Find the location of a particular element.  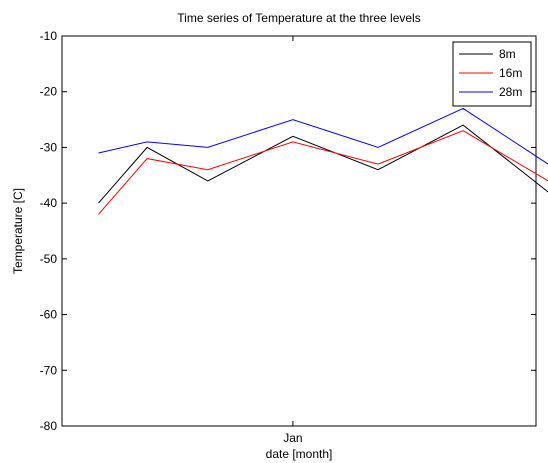

x-axis-label: date [month] is located at coordinates (299, 454).